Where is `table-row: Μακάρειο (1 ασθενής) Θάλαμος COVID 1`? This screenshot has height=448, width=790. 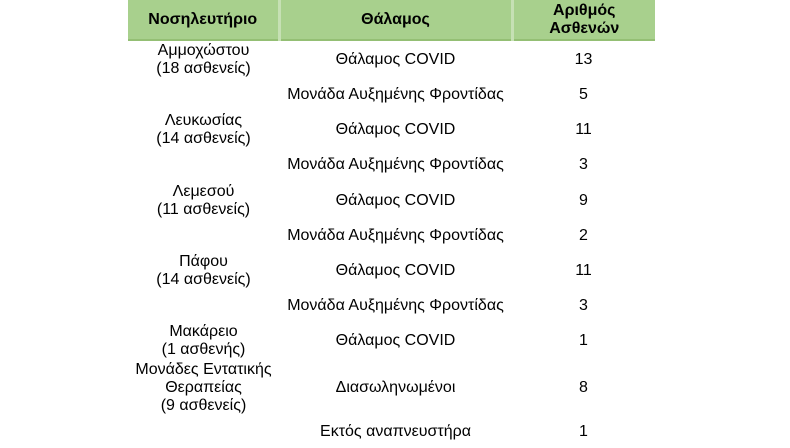
table-row: Μακάρειο (1 ασθενής) Θάλαμος COVID 1 is located at coordinates (391, 341).